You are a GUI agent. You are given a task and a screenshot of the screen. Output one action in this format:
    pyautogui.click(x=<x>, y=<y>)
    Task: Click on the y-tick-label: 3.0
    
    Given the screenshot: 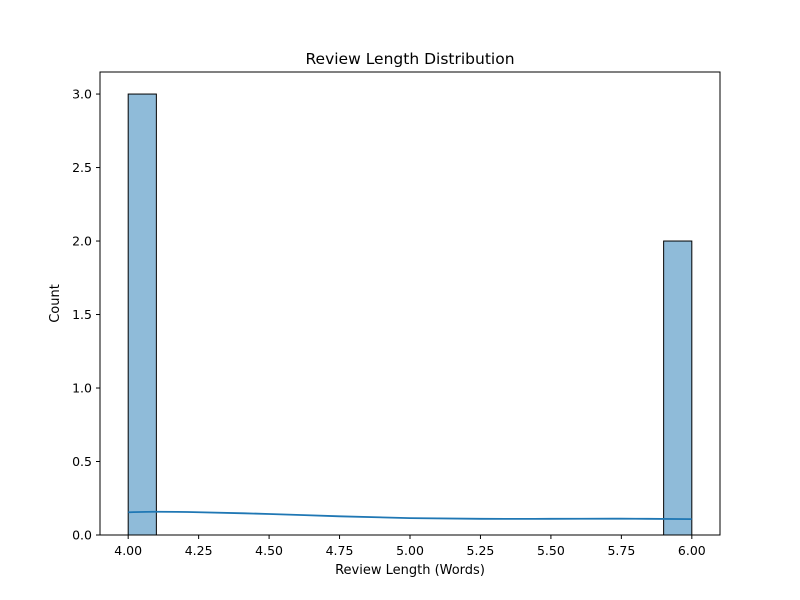 What is the action you would take?
    pyautogui.click(x=82, y=94)
    